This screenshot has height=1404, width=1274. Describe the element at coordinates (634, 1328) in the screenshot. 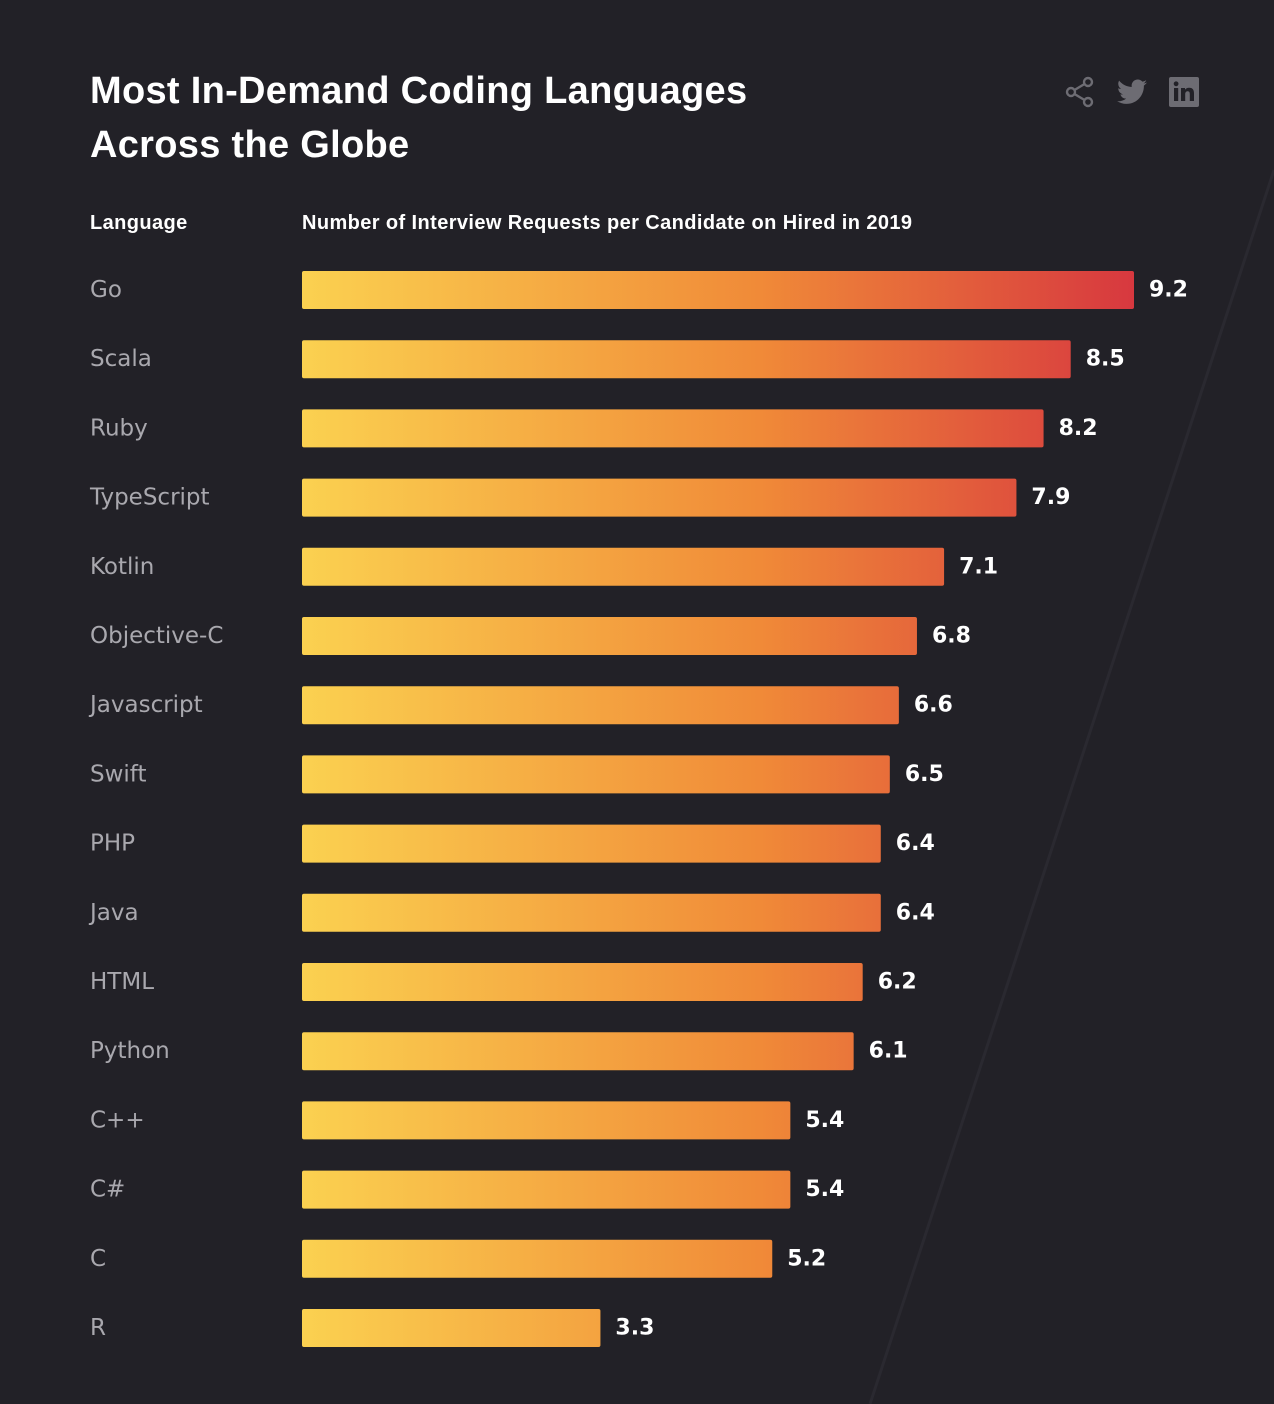

I see `value-label: 3.3` at that location.